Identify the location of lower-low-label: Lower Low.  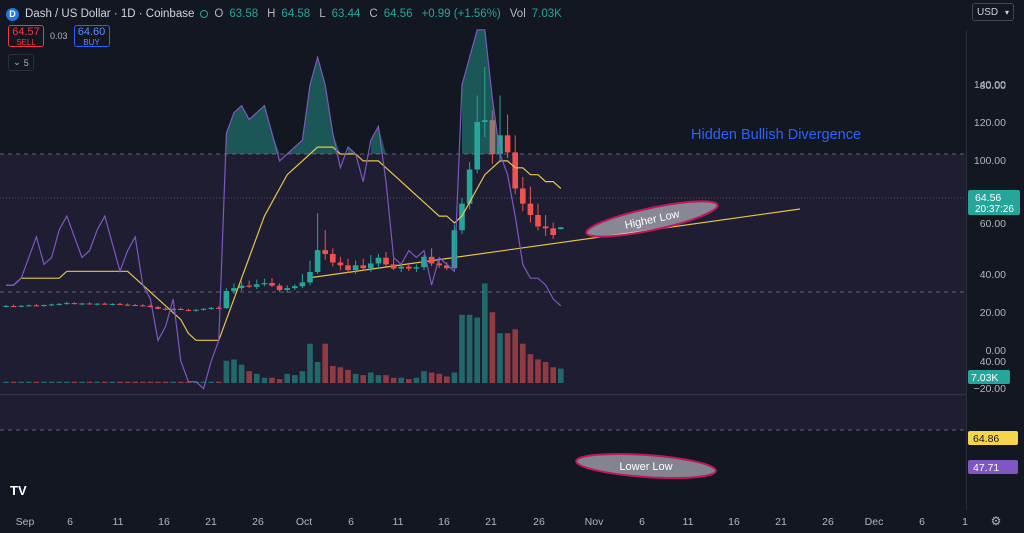
(645, 467).